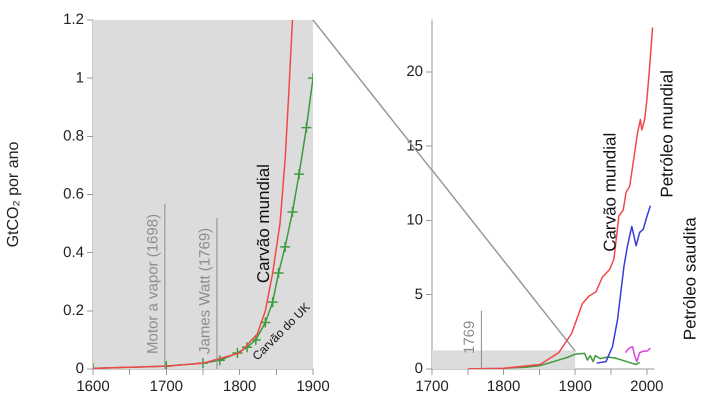 This screenshot has height=412, width=704. What do you see at coordinates (73, 252) in the screenshot?
I see `y-tick-label: 0.4` at bounding box center [73, 252].